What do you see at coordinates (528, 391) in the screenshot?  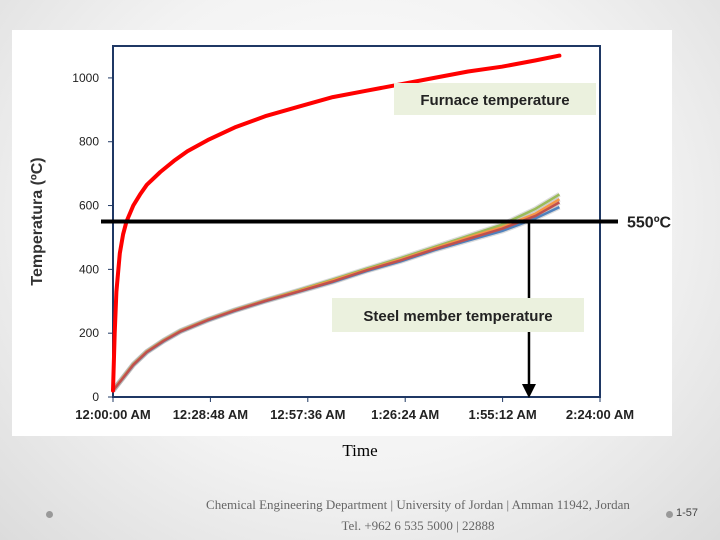 I see `time-arrow-head` at bounding box center [528, 391].